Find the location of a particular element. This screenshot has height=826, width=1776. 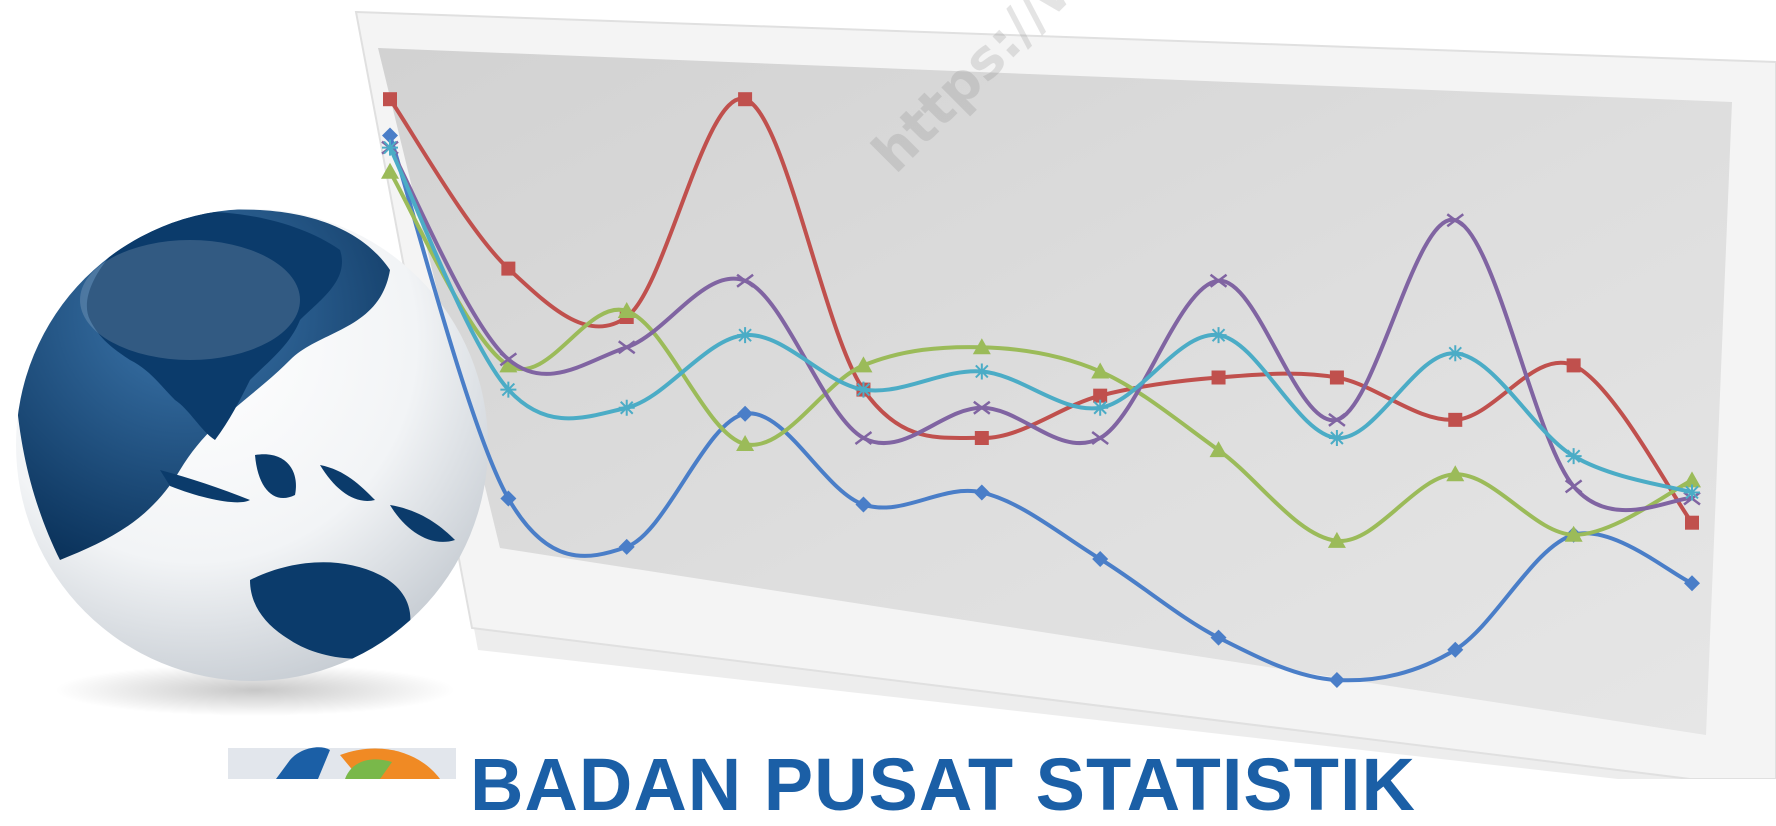

brand-title: BADAN PUSAT STATISTIK is located at coordinates (943, 784).